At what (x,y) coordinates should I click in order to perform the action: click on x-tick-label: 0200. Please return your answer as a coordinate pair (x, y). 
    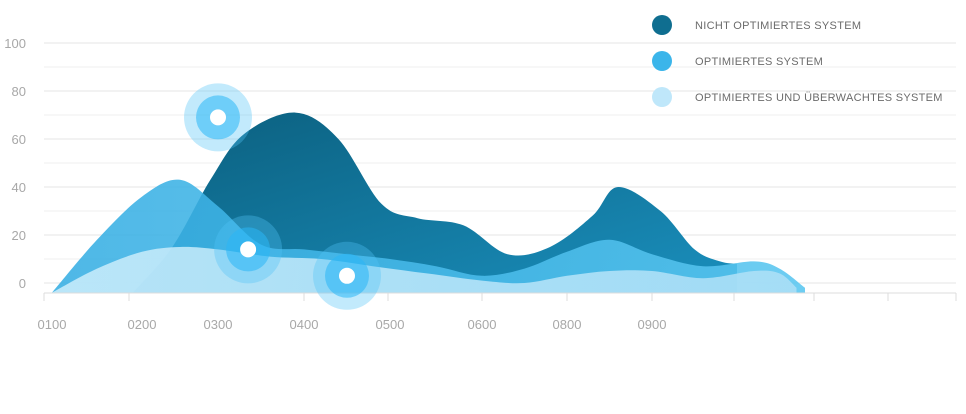
    Looking at the image, I should click on (142, 324).